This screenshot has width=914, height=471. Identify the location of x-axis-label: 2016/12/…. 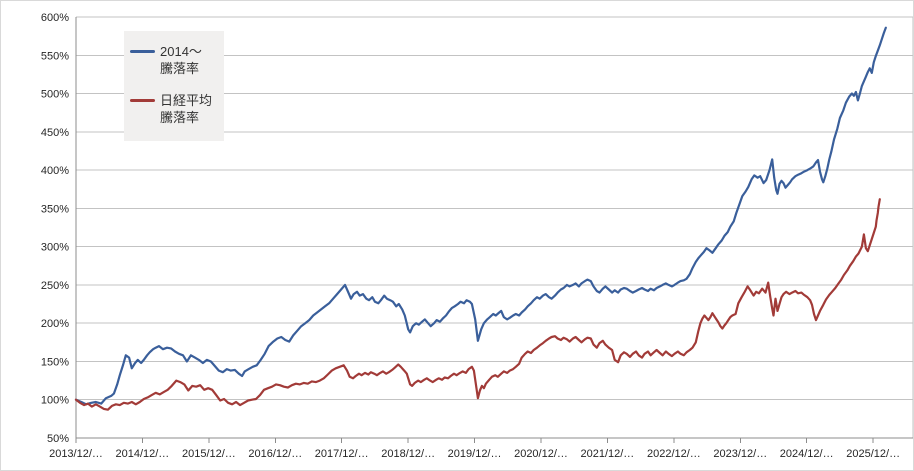
(275, 454).